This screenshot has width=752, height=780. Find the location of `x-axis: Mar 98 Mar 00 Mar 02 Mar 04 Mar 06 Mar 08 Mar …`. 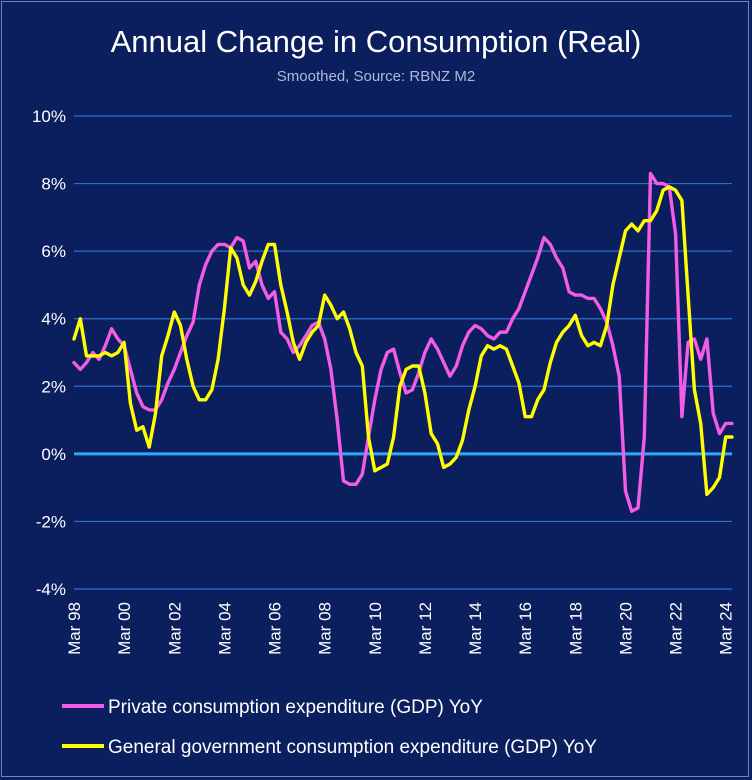

x-axis: Mar 98 Mar 00 Mar 02 Mar 04 Mar 06 Mar 08 Mar … is located at coordinates (400, 628).